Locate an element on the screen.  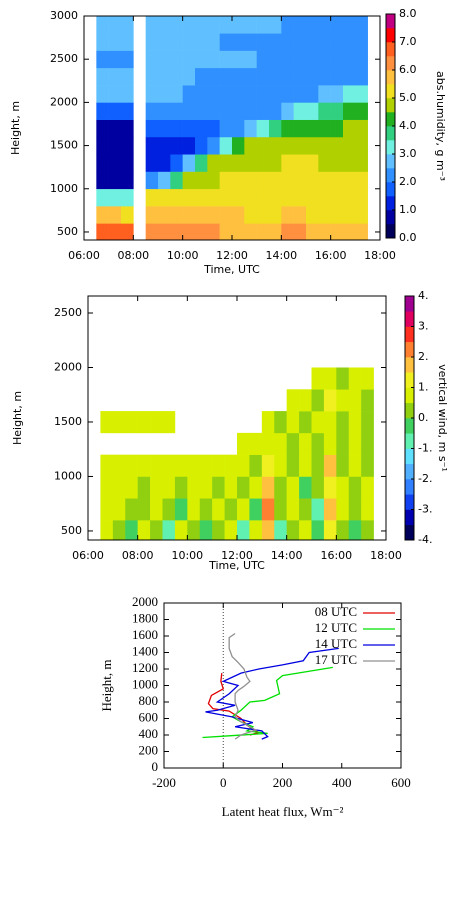
x-tick-label: 08:00 is located at coordinates (133, 255).